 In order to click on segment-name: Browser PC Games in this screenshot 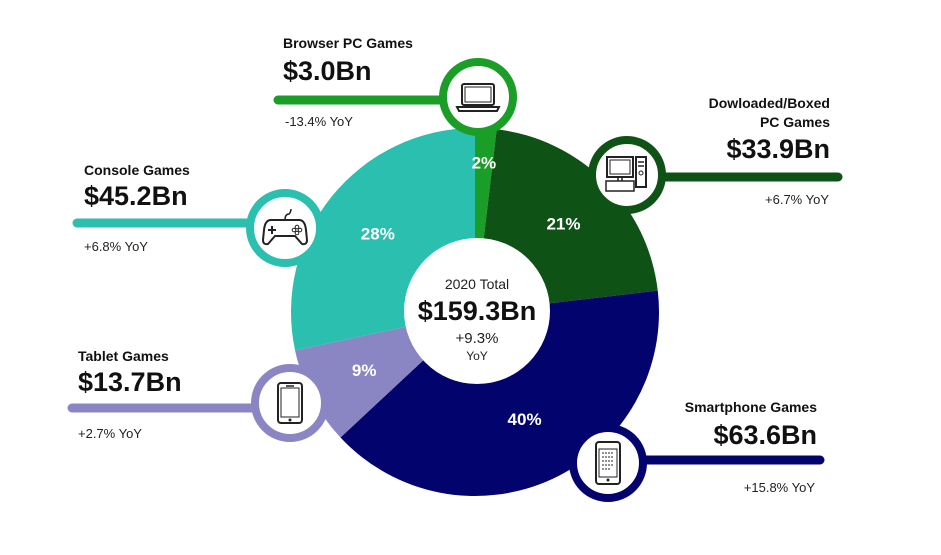, I will do `click(348, 43)`.